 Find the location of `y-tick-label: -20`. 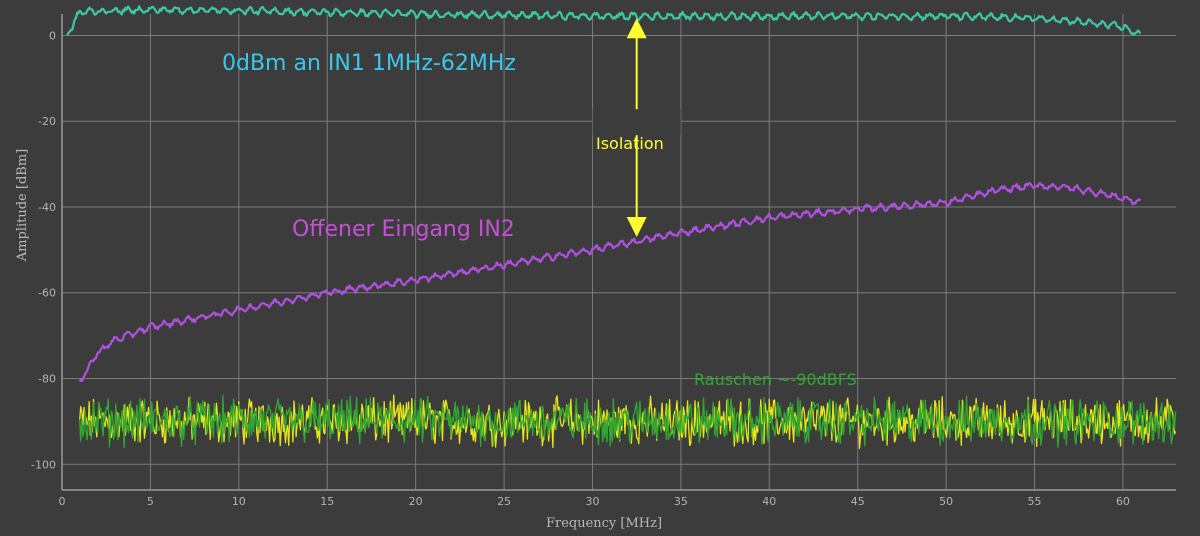

y-tick-label: -20 is located at coordinates (47, 121).